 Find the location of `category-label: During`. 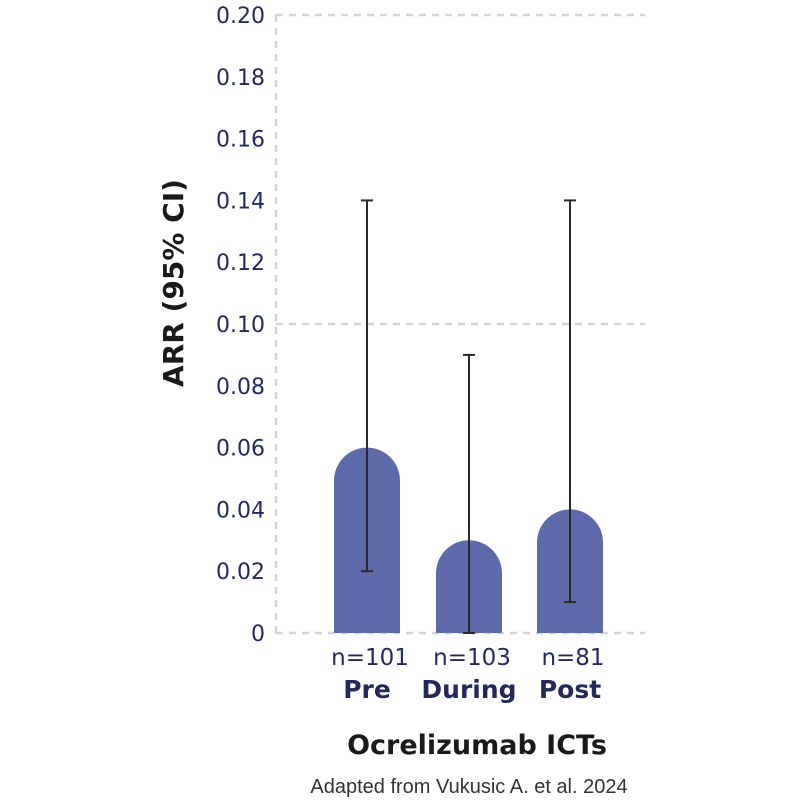

category-label: During is located at coordinates (468, 689).